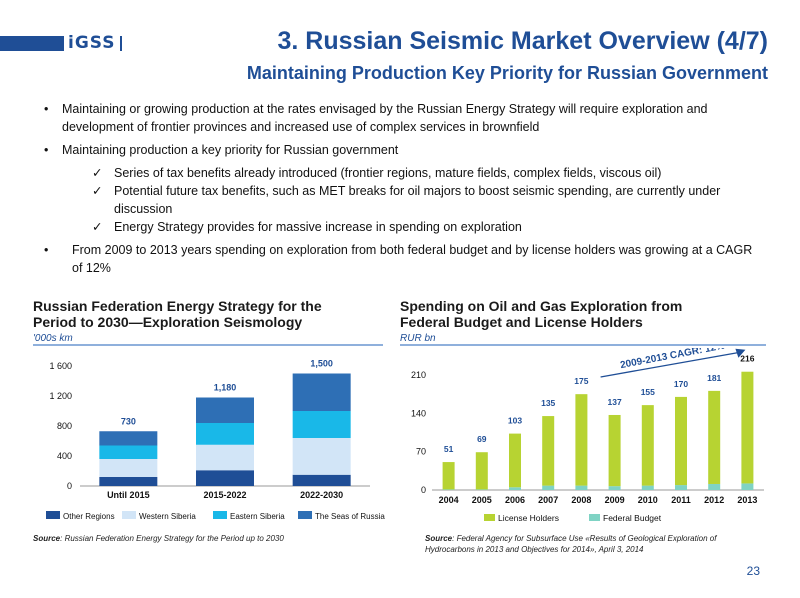  What do you see at coordinates (581, 381) in the screenshot?
I see `total-data-label: 175` at bounding box center [581, 381].